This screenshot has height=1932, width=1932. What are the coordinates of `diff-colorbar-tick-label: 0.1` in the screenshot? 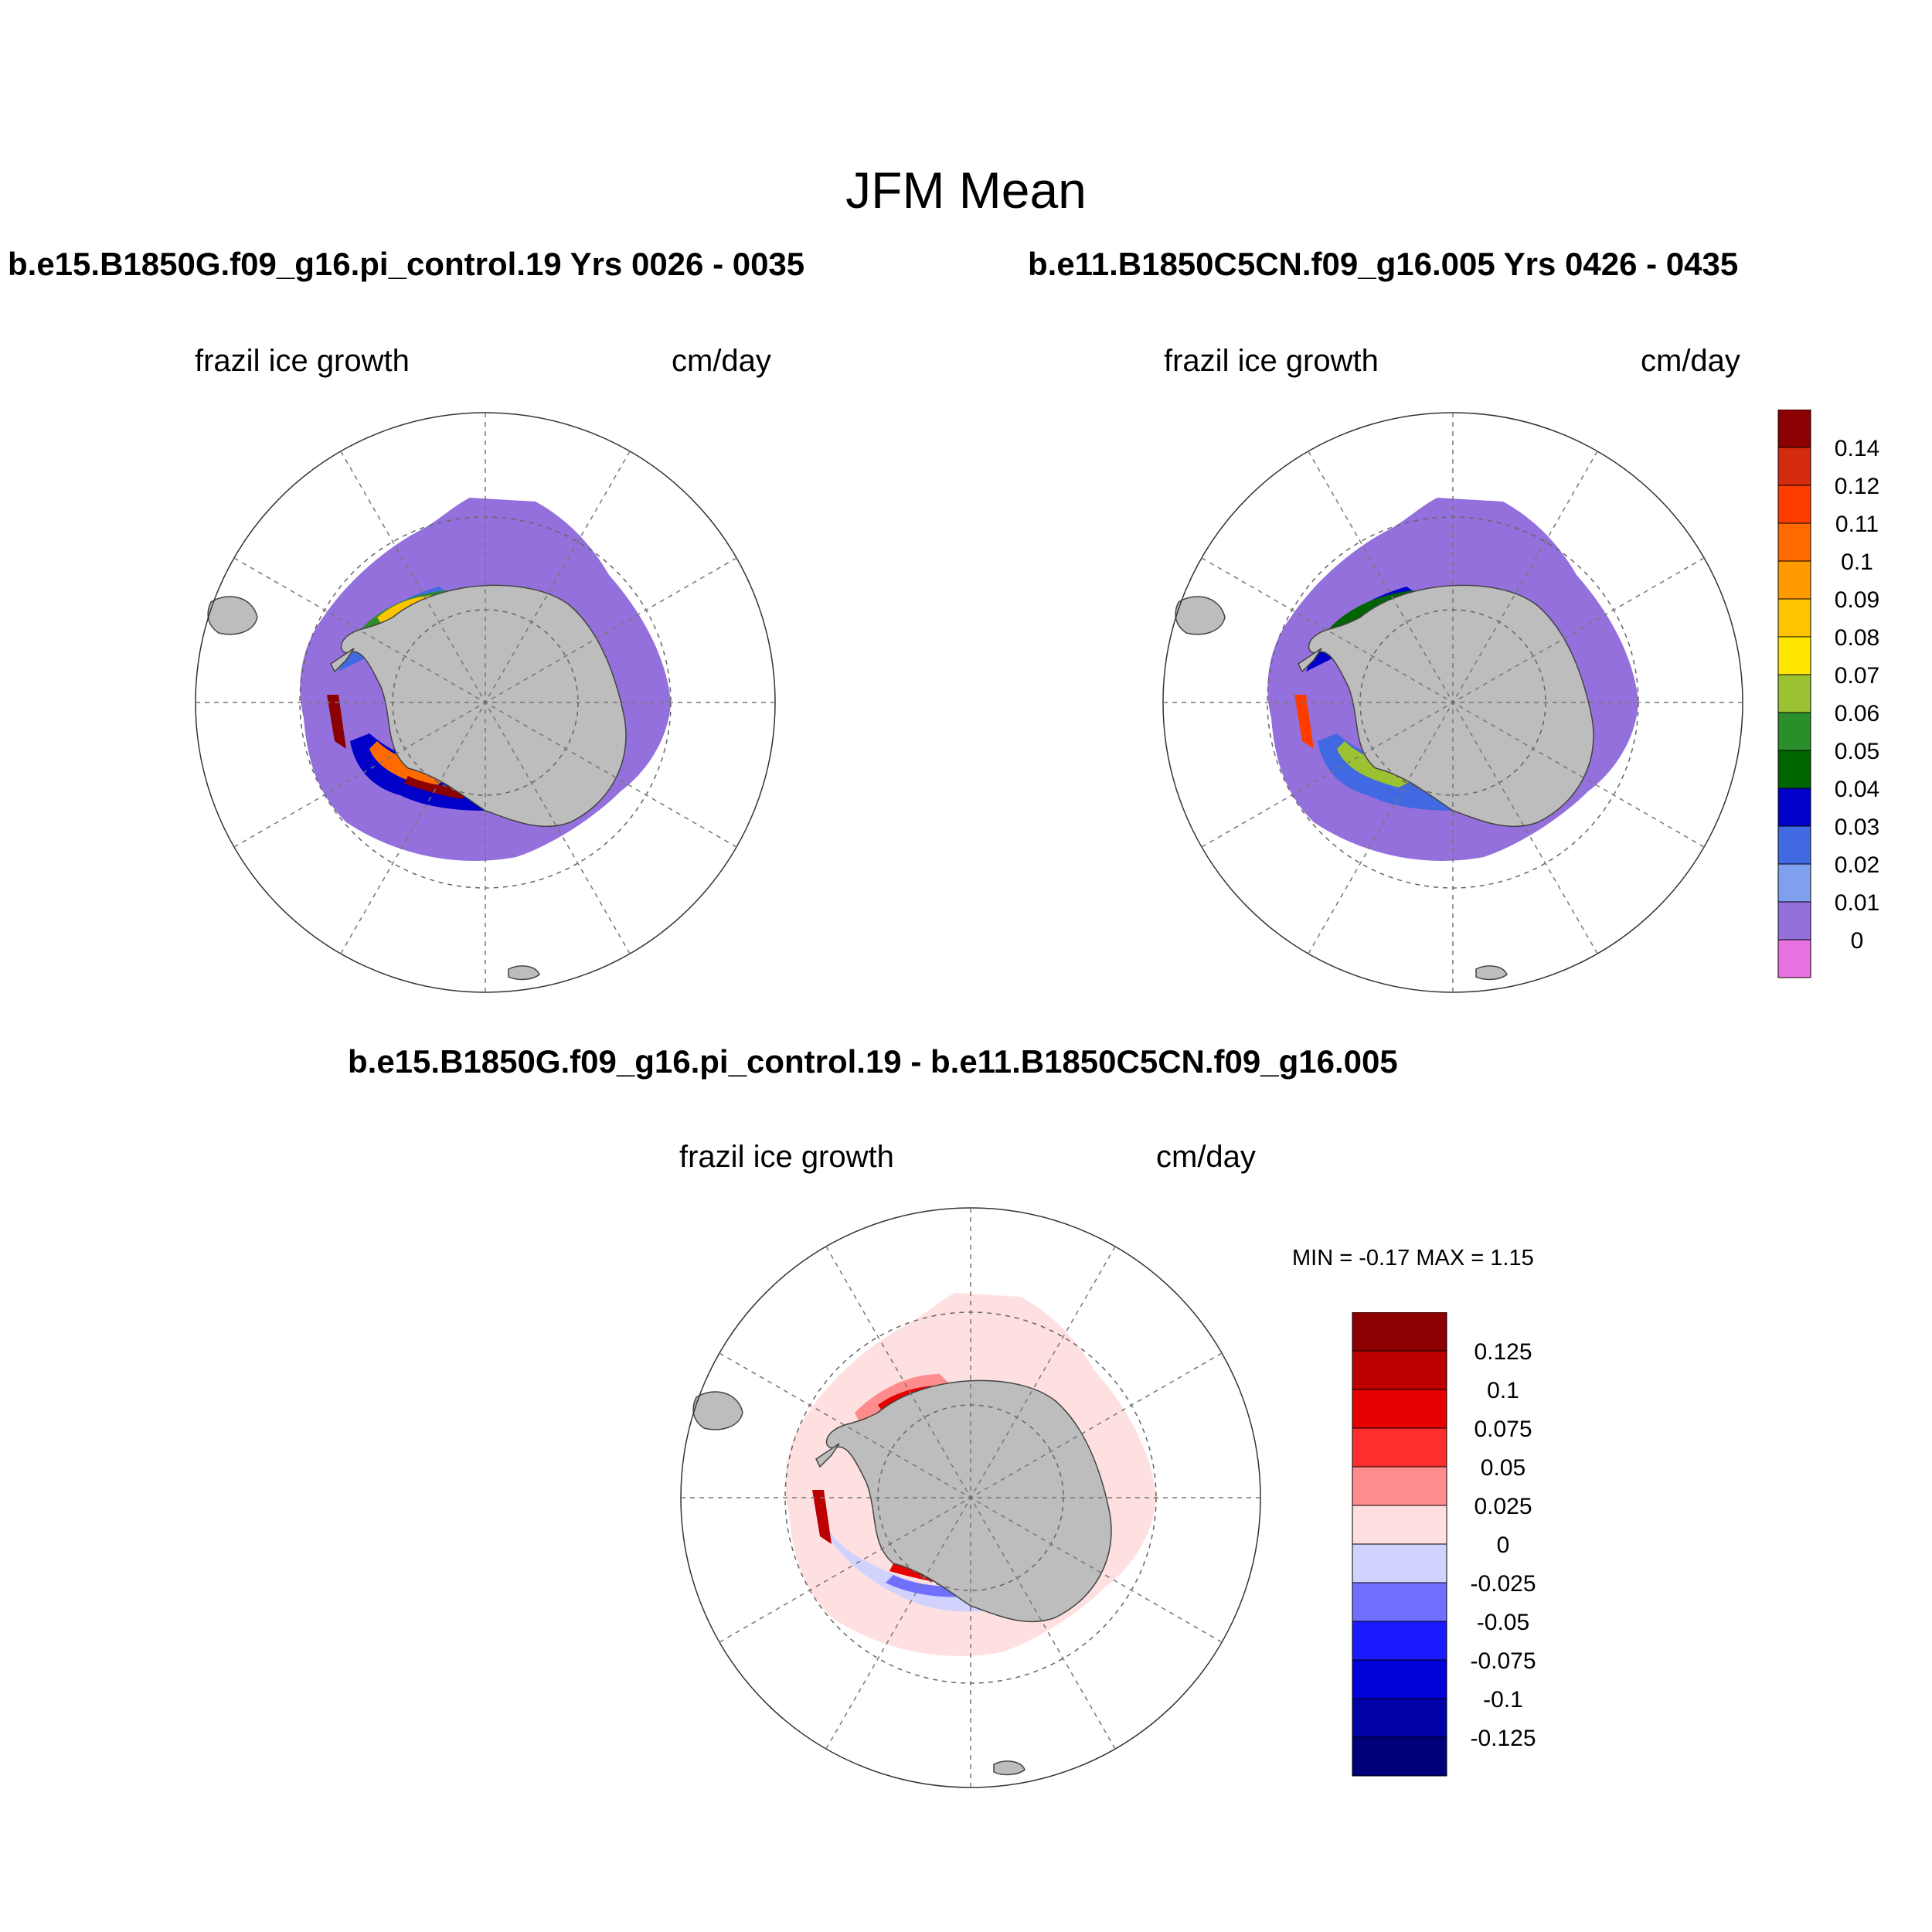 It's located at (1503, 1390).